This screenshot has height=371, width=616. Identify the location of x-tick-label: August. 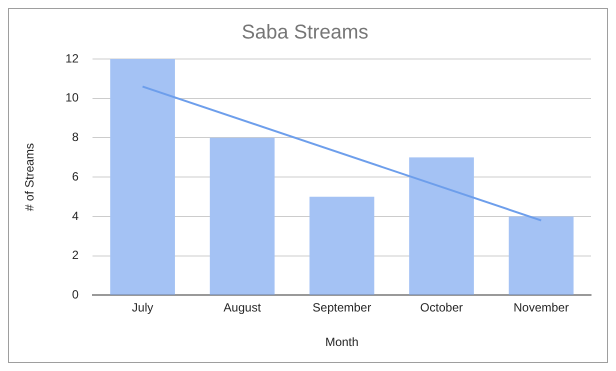
(243, 307).